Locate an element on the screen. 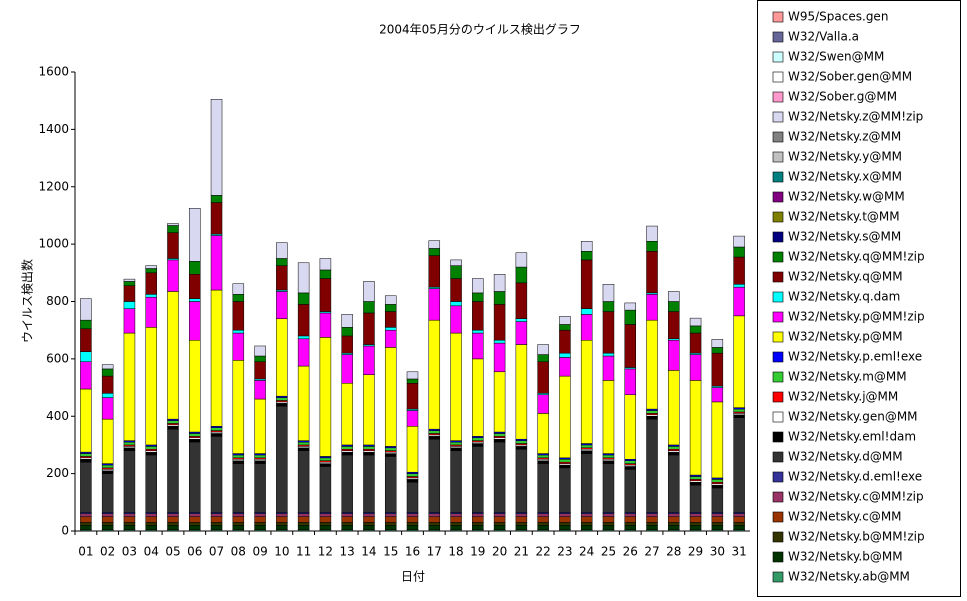 The image size is (967, 601). x-tick-label: 26 is located at coordinates (630, 552).